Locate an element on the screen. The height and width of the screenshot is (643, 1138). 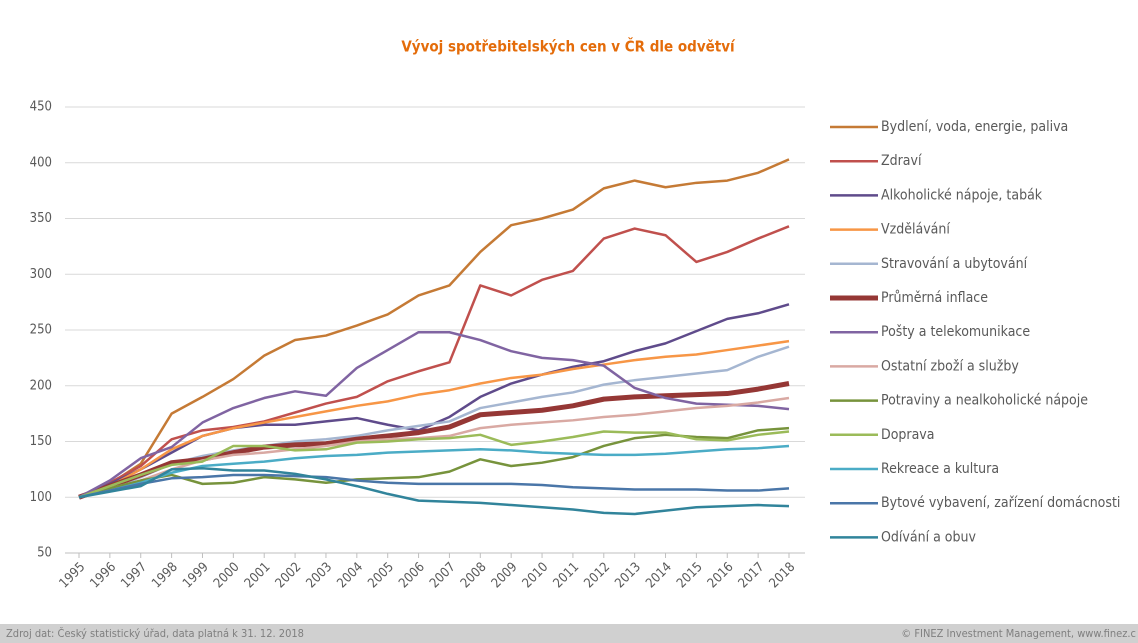
legend-label: Alkoholické nápoje, tabák is located at coordinates (962, 195).